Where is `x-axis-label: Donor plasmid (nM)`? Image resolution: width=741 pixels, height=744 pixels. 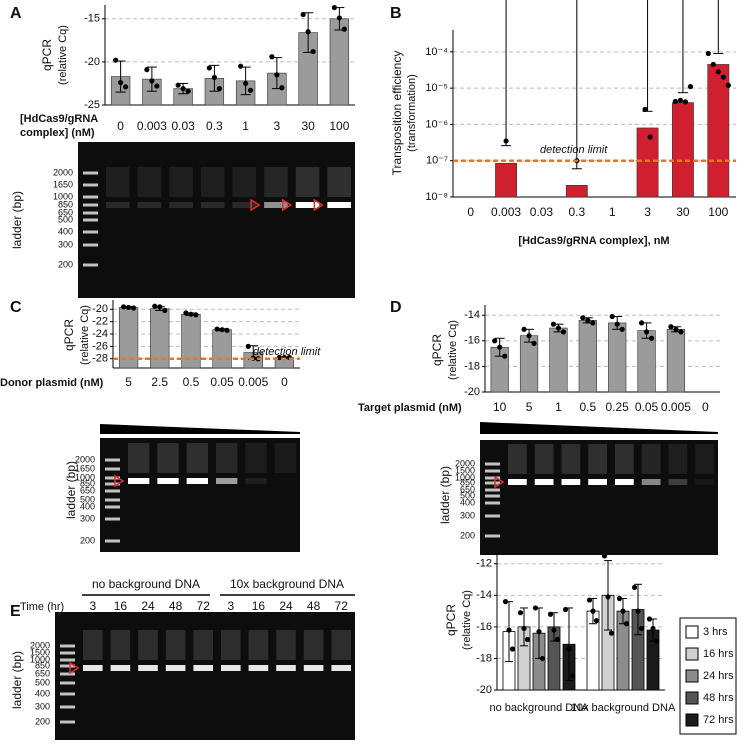 x-axis-label: Donor plasmid (nM) is located at coordinates (52, 383).